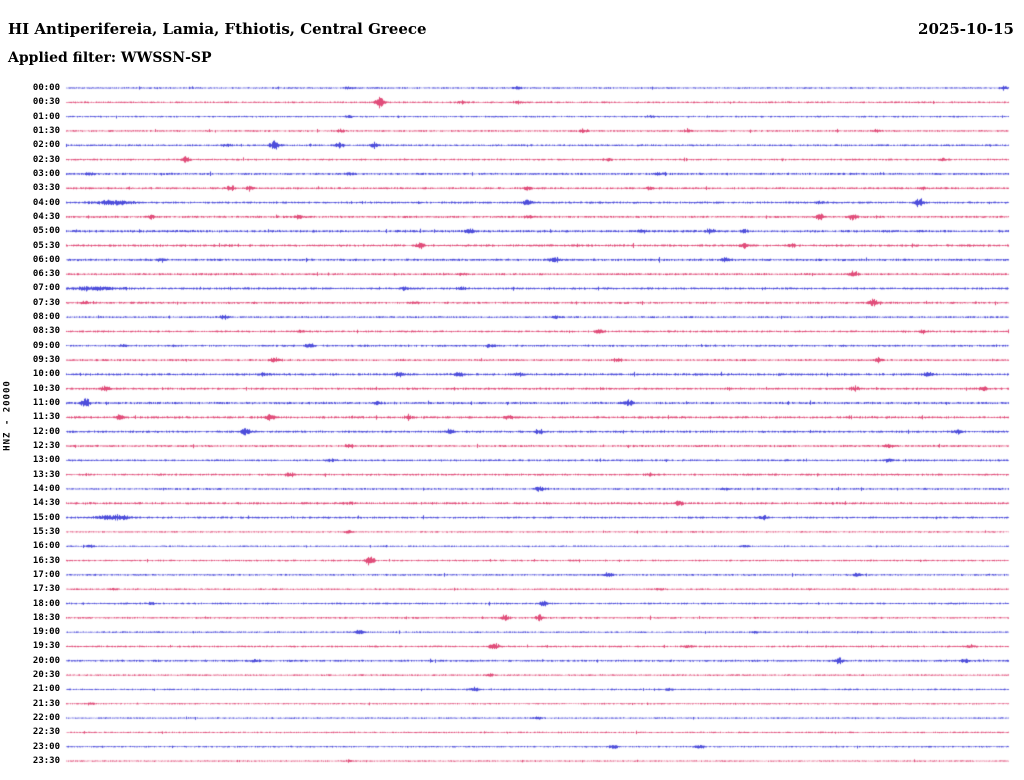  I want to click on row-time-label: 00:30, so click(46, 102).